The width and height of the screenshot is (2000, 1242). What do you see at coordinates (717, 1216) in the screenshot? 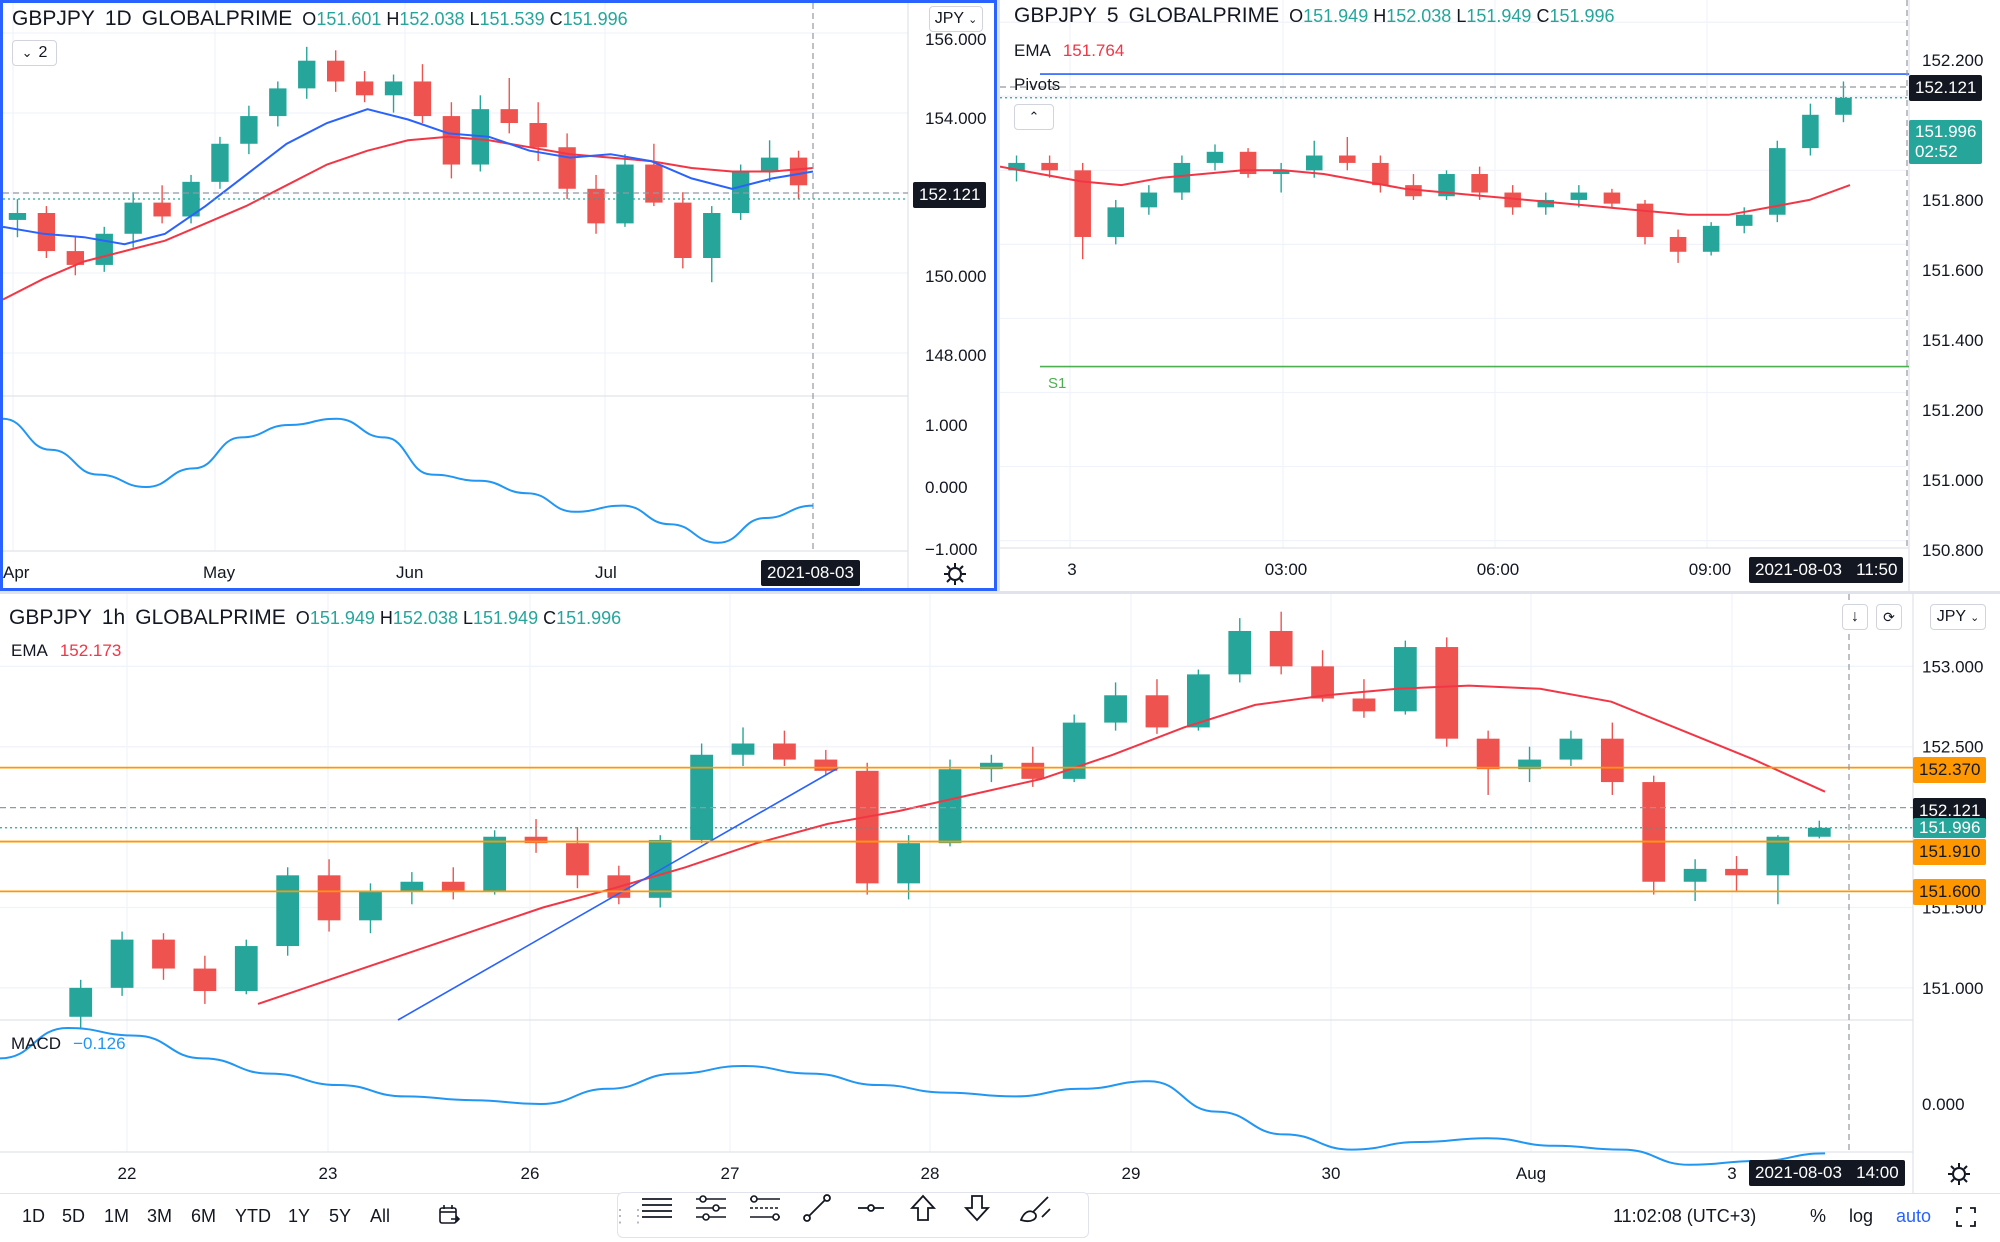
I see `parallel-channel-tool-icon` at bounding box center [717, 1216].